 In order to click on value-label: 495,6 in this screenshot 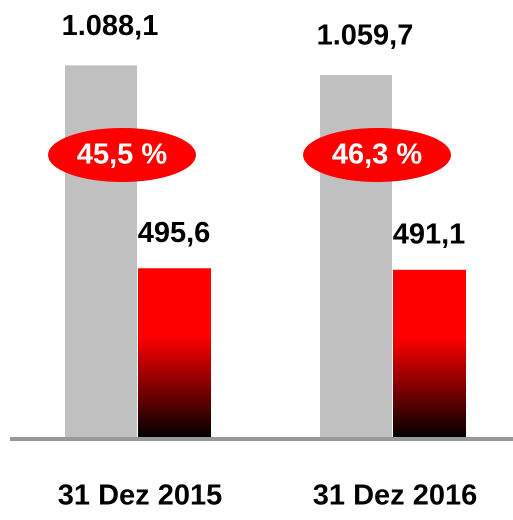, I will do `click(174, 233)`.